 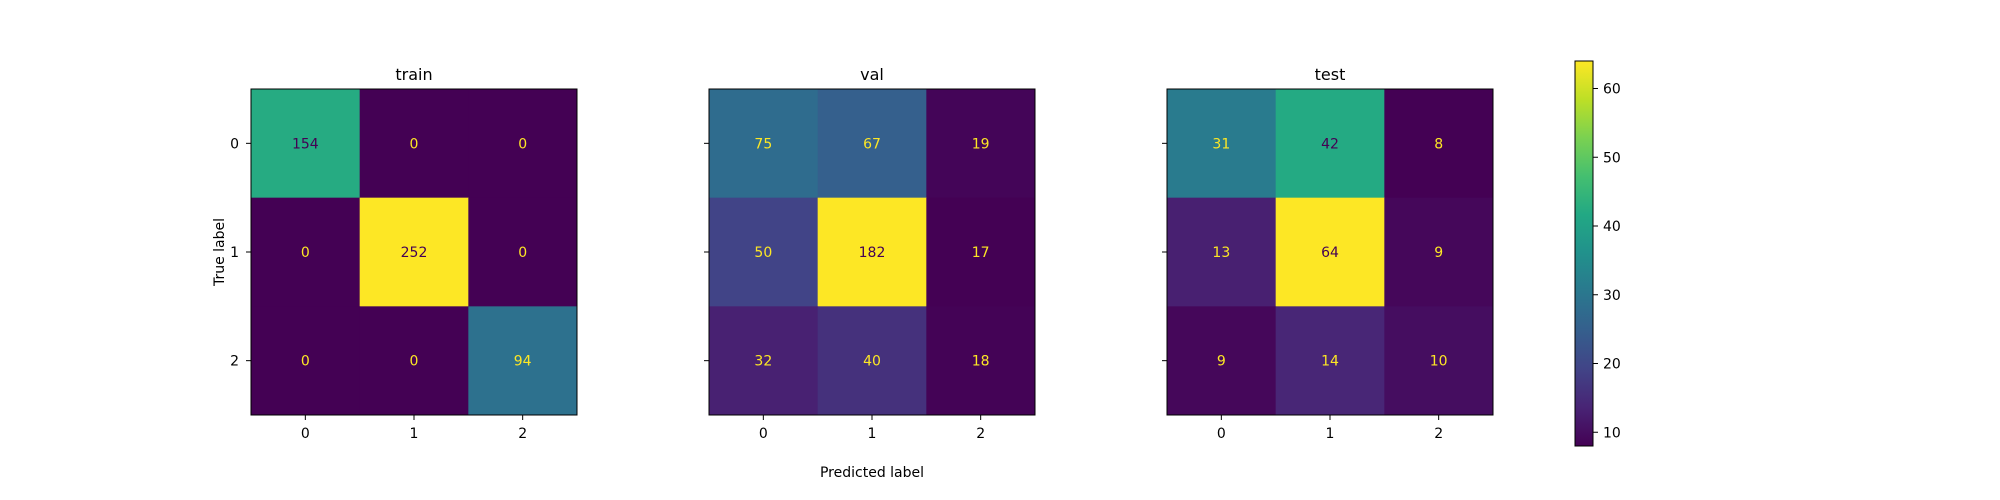 What do you see at coordinates (1221, 434) in the screenshot?
I see `x-tick-label-test-0: 0` at bounding box center [1221, 434].